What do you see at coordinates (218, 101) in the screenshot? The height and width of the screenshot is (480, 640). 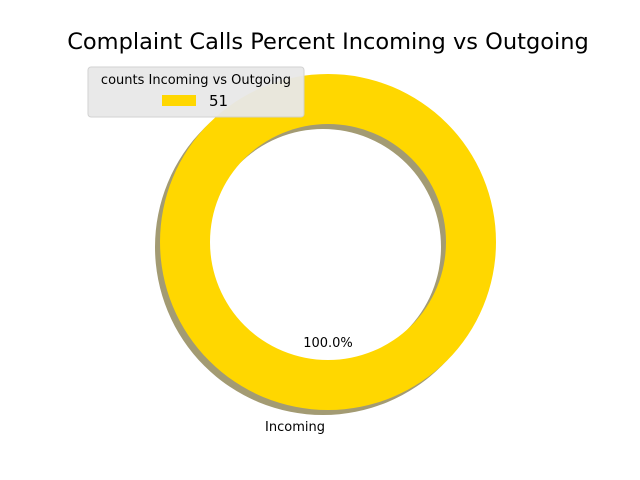 I see `legend-entry-label: 51` at bounding box center [218, 101].